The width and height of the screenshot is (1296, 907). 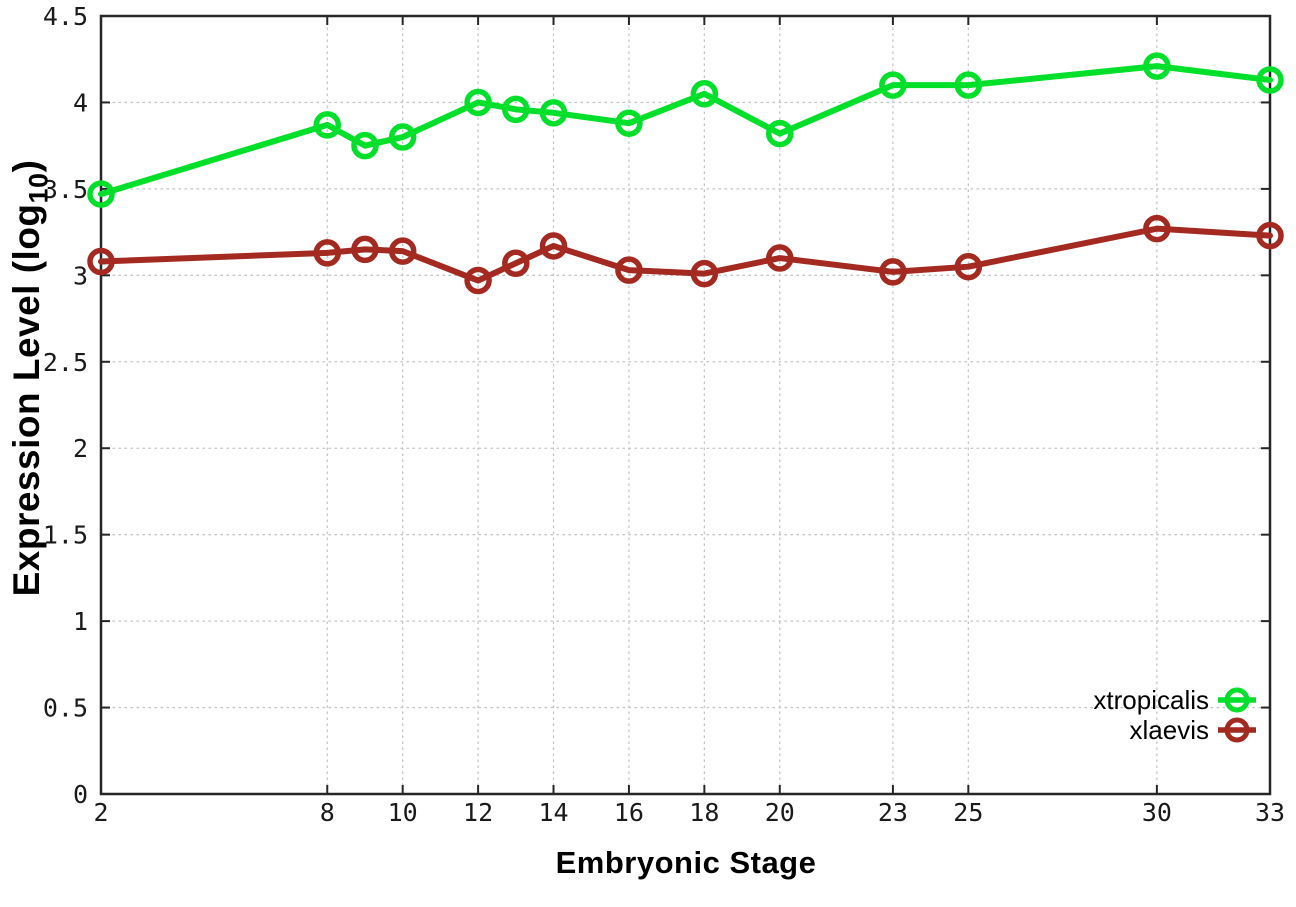 What do you see at coordinates (1270, 812) in the screenshot?
I see `svg-text: 33` at bounding box center [1270, 812].